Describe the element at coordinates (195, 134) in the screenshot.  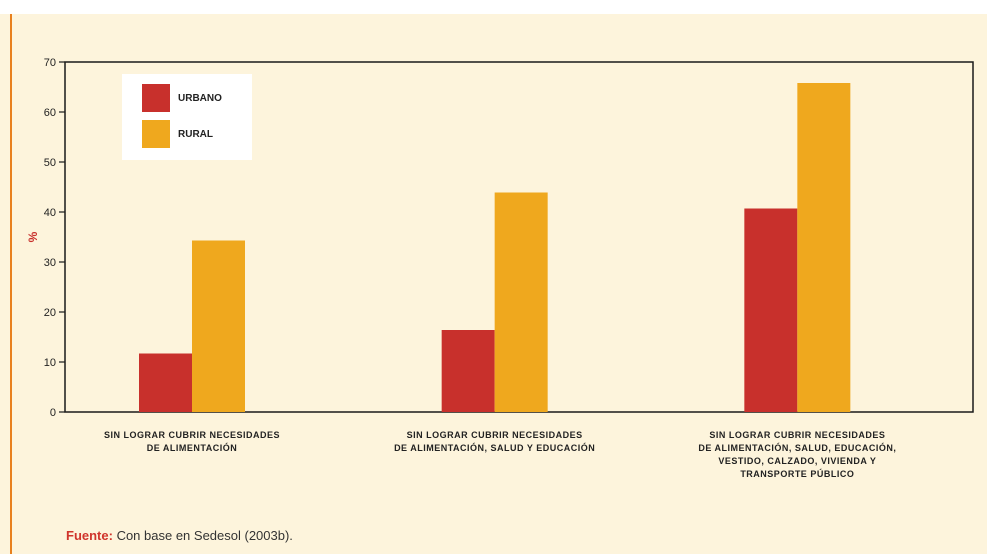
I see `legend-label-rural: RURAL` at that location.